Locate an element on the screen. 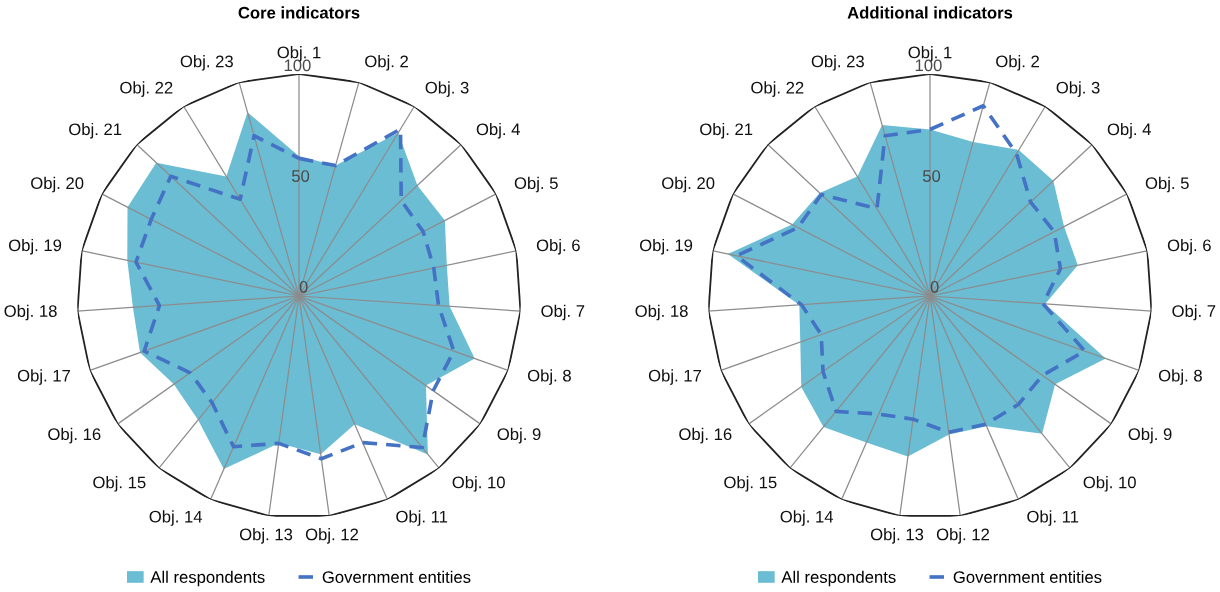 The width and height of the screenshot is (1220, 592). chart-title: Additional indicators is located at coordinates (930, 12).